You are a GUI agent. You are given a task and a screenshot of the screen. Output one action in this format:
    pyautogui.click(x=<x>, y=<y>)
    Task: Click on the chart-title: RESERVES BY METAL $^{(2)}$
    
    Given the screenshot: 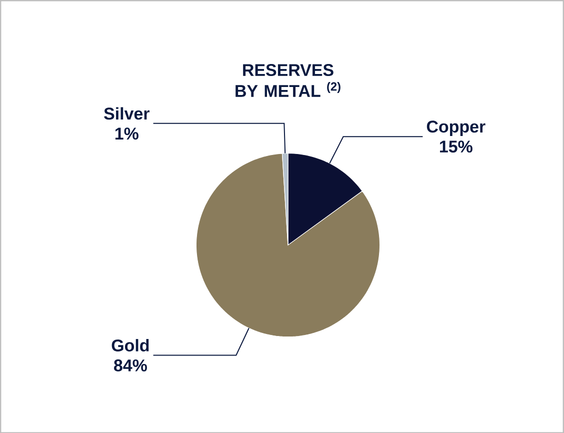 What is the action you would take?
    pyautogui.click(x=288, y=80)
    